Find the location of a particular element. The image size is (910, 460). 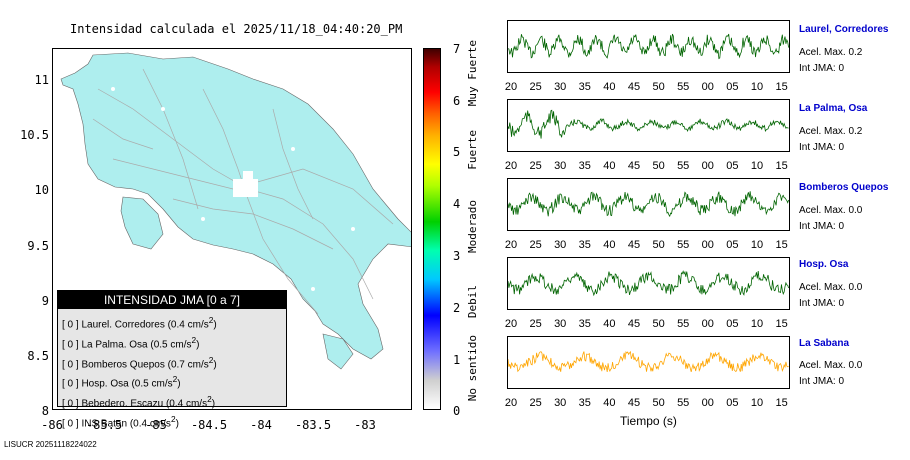

map-y-tick: 8.5 is located at coordinates (38, 356).